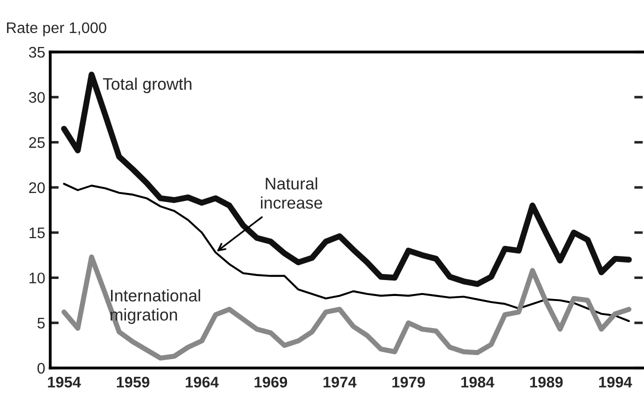 This screenshot has height=400, width=644. I want to click on x-tick-label: 1994, so click(615, 382).